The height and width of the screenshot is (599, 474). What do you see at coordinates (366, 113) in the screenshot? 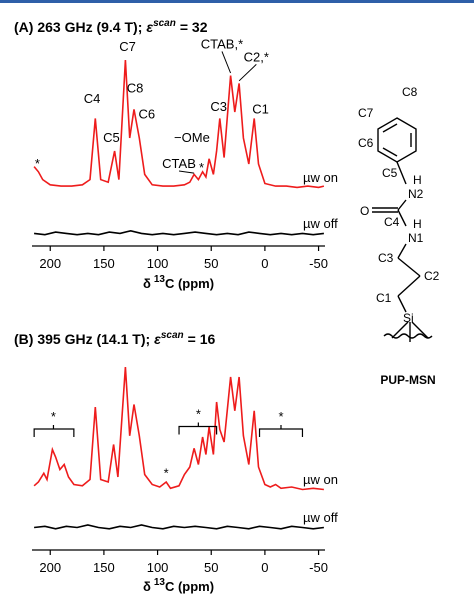
I see `atom-label: C7` at bounding box center [366, 113].